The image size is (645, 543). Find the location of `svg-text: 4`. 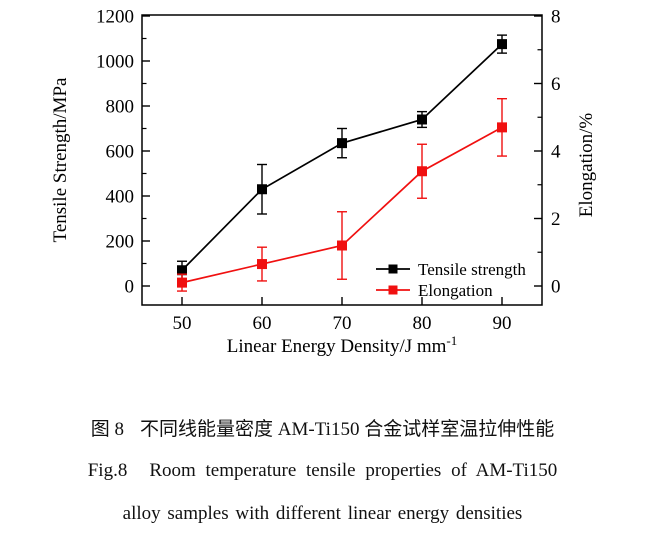

svg-text: 4 is located at coordinates (556, 152).